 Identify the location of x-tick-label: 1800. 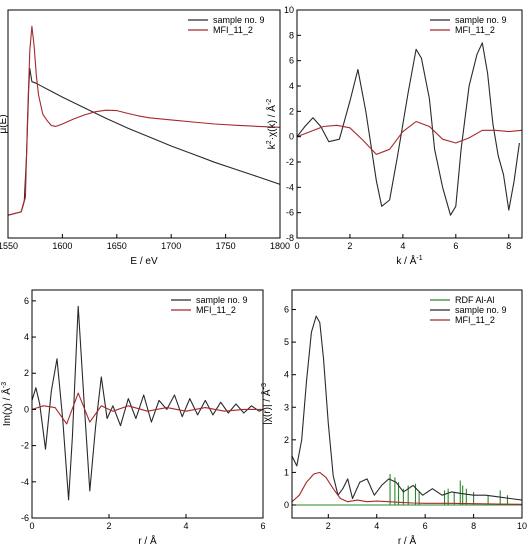
(280, 246).